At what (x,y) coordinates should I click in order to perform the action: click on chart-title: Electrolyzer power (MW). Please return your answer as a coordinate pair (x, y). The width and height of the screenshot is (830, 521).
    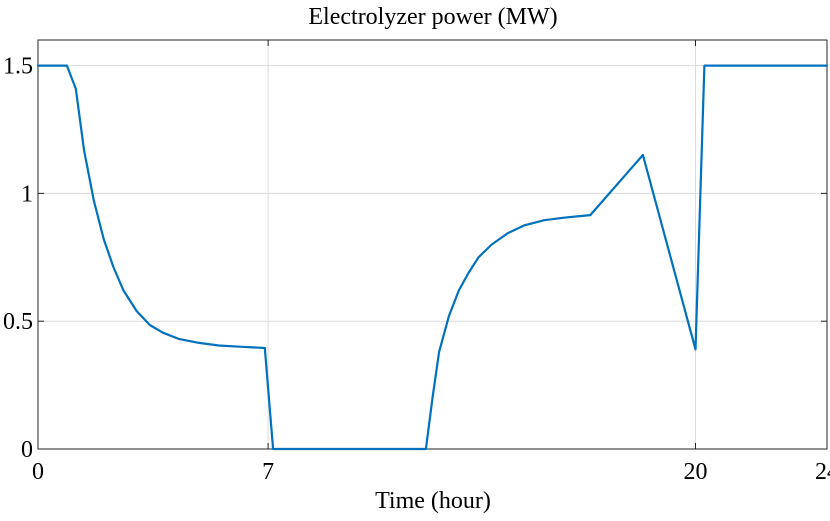
    Looking at the image, I should click on (432, 17).